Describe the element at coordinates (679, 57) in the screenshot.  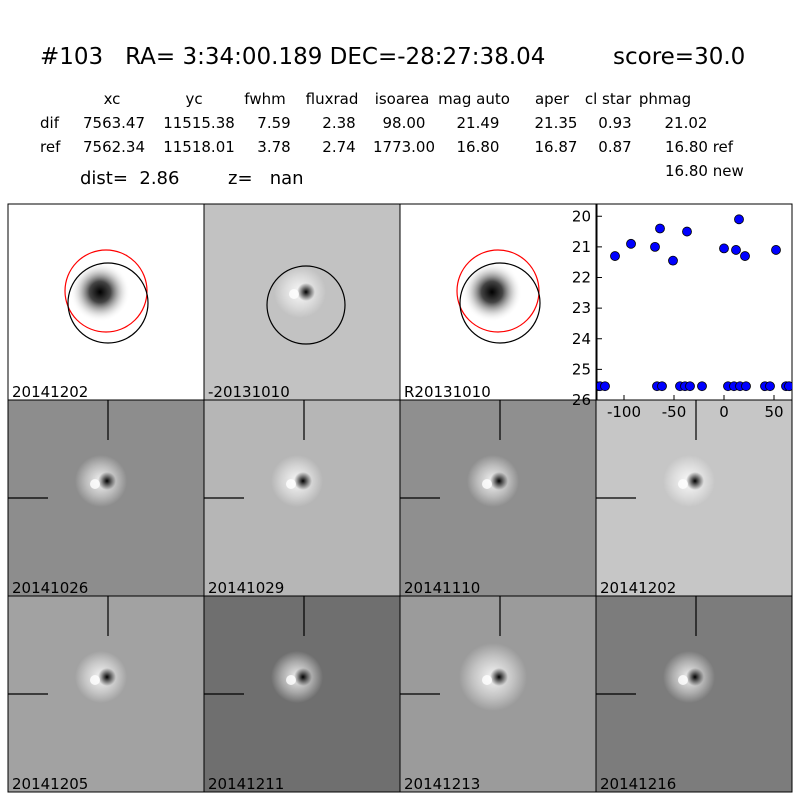
I see `score: score=30.0` at that location.